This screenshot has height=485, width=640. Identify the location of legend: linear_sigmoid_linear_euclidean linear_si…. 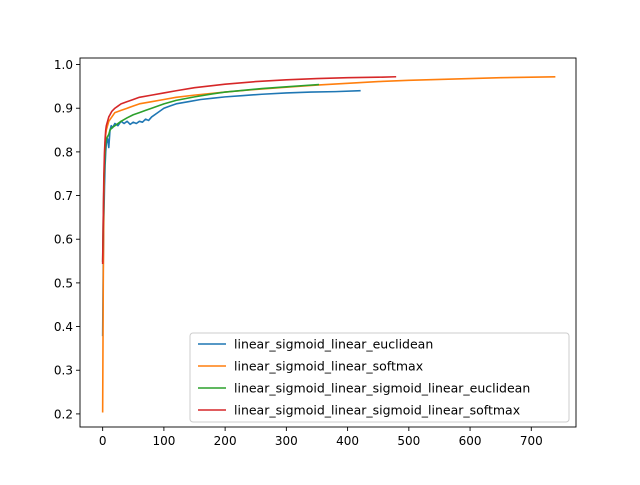
(379, 377).